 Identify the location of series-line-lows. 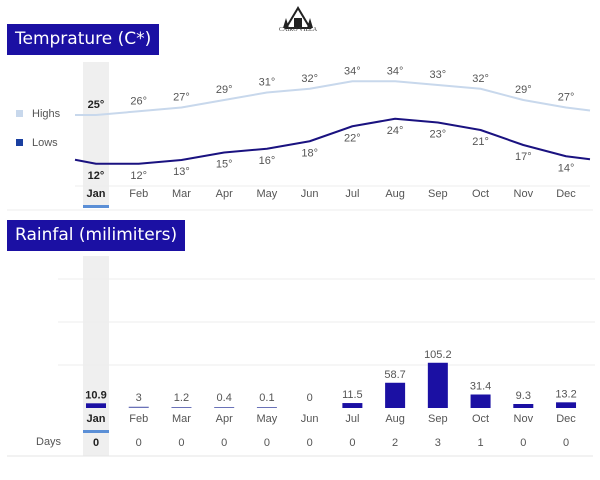
(332, 141).